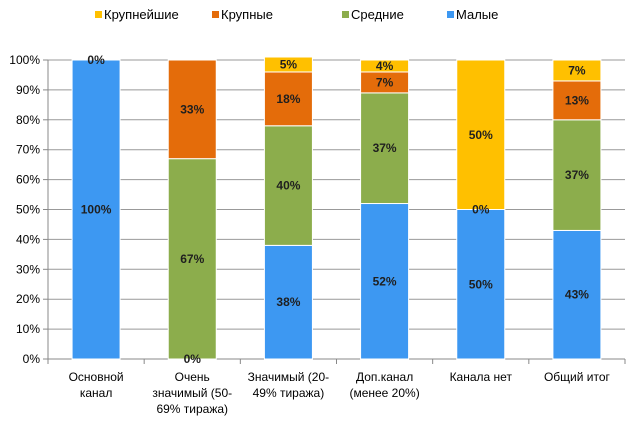 The image size is (630, 429). What do you see at coordinates (28, 329) in the screenshot?
I see `y-tick-label: 10%` at bounding box center [28, 329].